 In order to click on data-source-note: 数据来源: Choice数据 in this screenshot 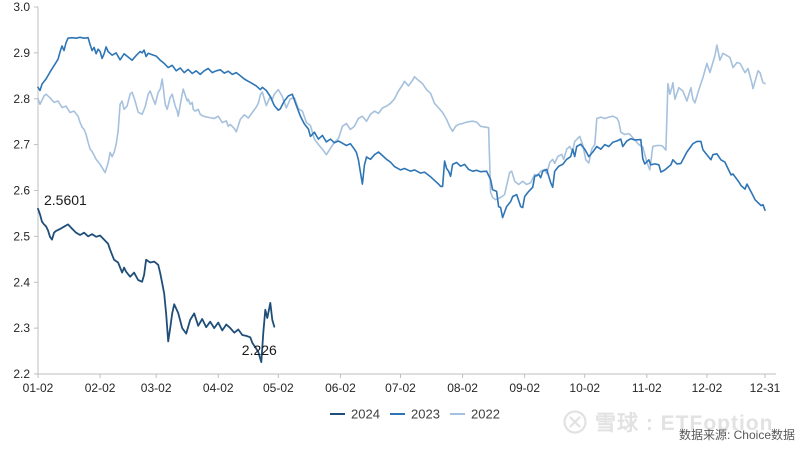, I will do `click(736, 435)`.